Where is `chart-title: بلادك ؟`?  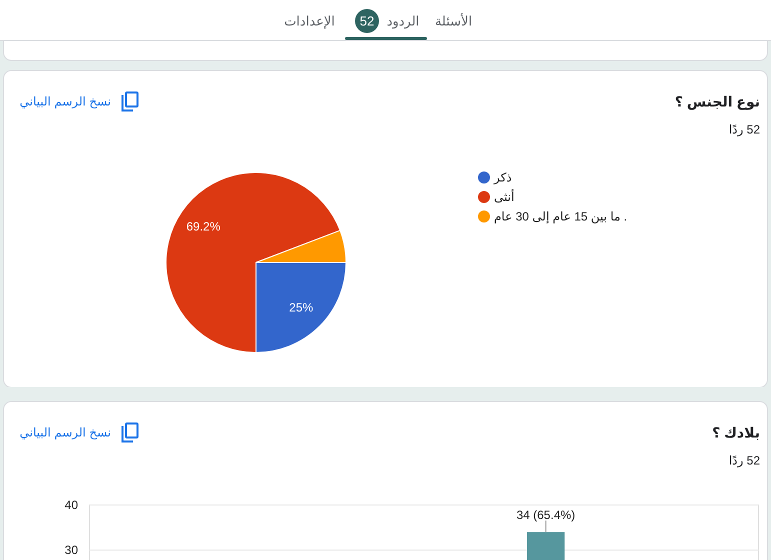
chart-title: بلادك ؟ is located at coordinates (736, 433).